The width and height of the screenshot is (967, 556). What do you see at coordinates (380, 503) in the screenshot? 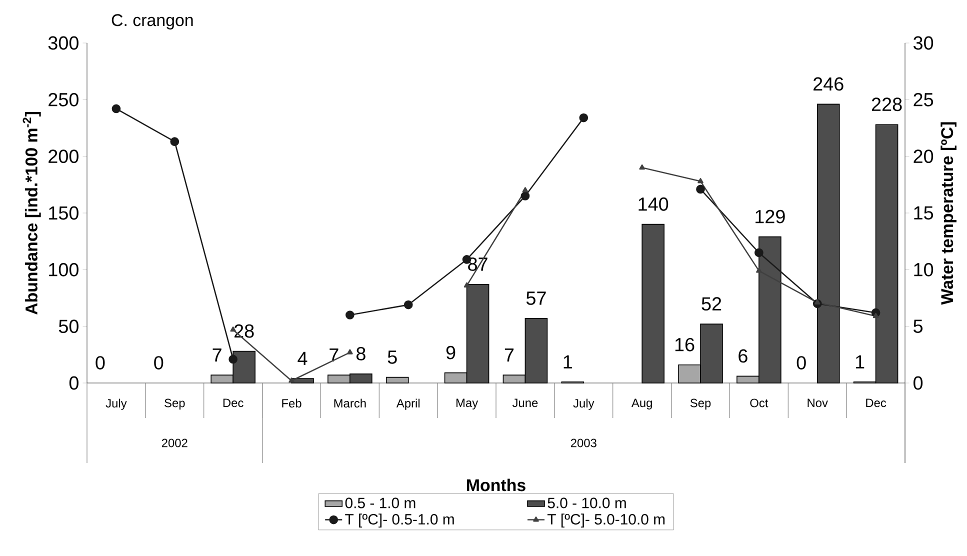
I see `legend-label: 0.5 - 1.0 m` at bounding box center [380, 503].